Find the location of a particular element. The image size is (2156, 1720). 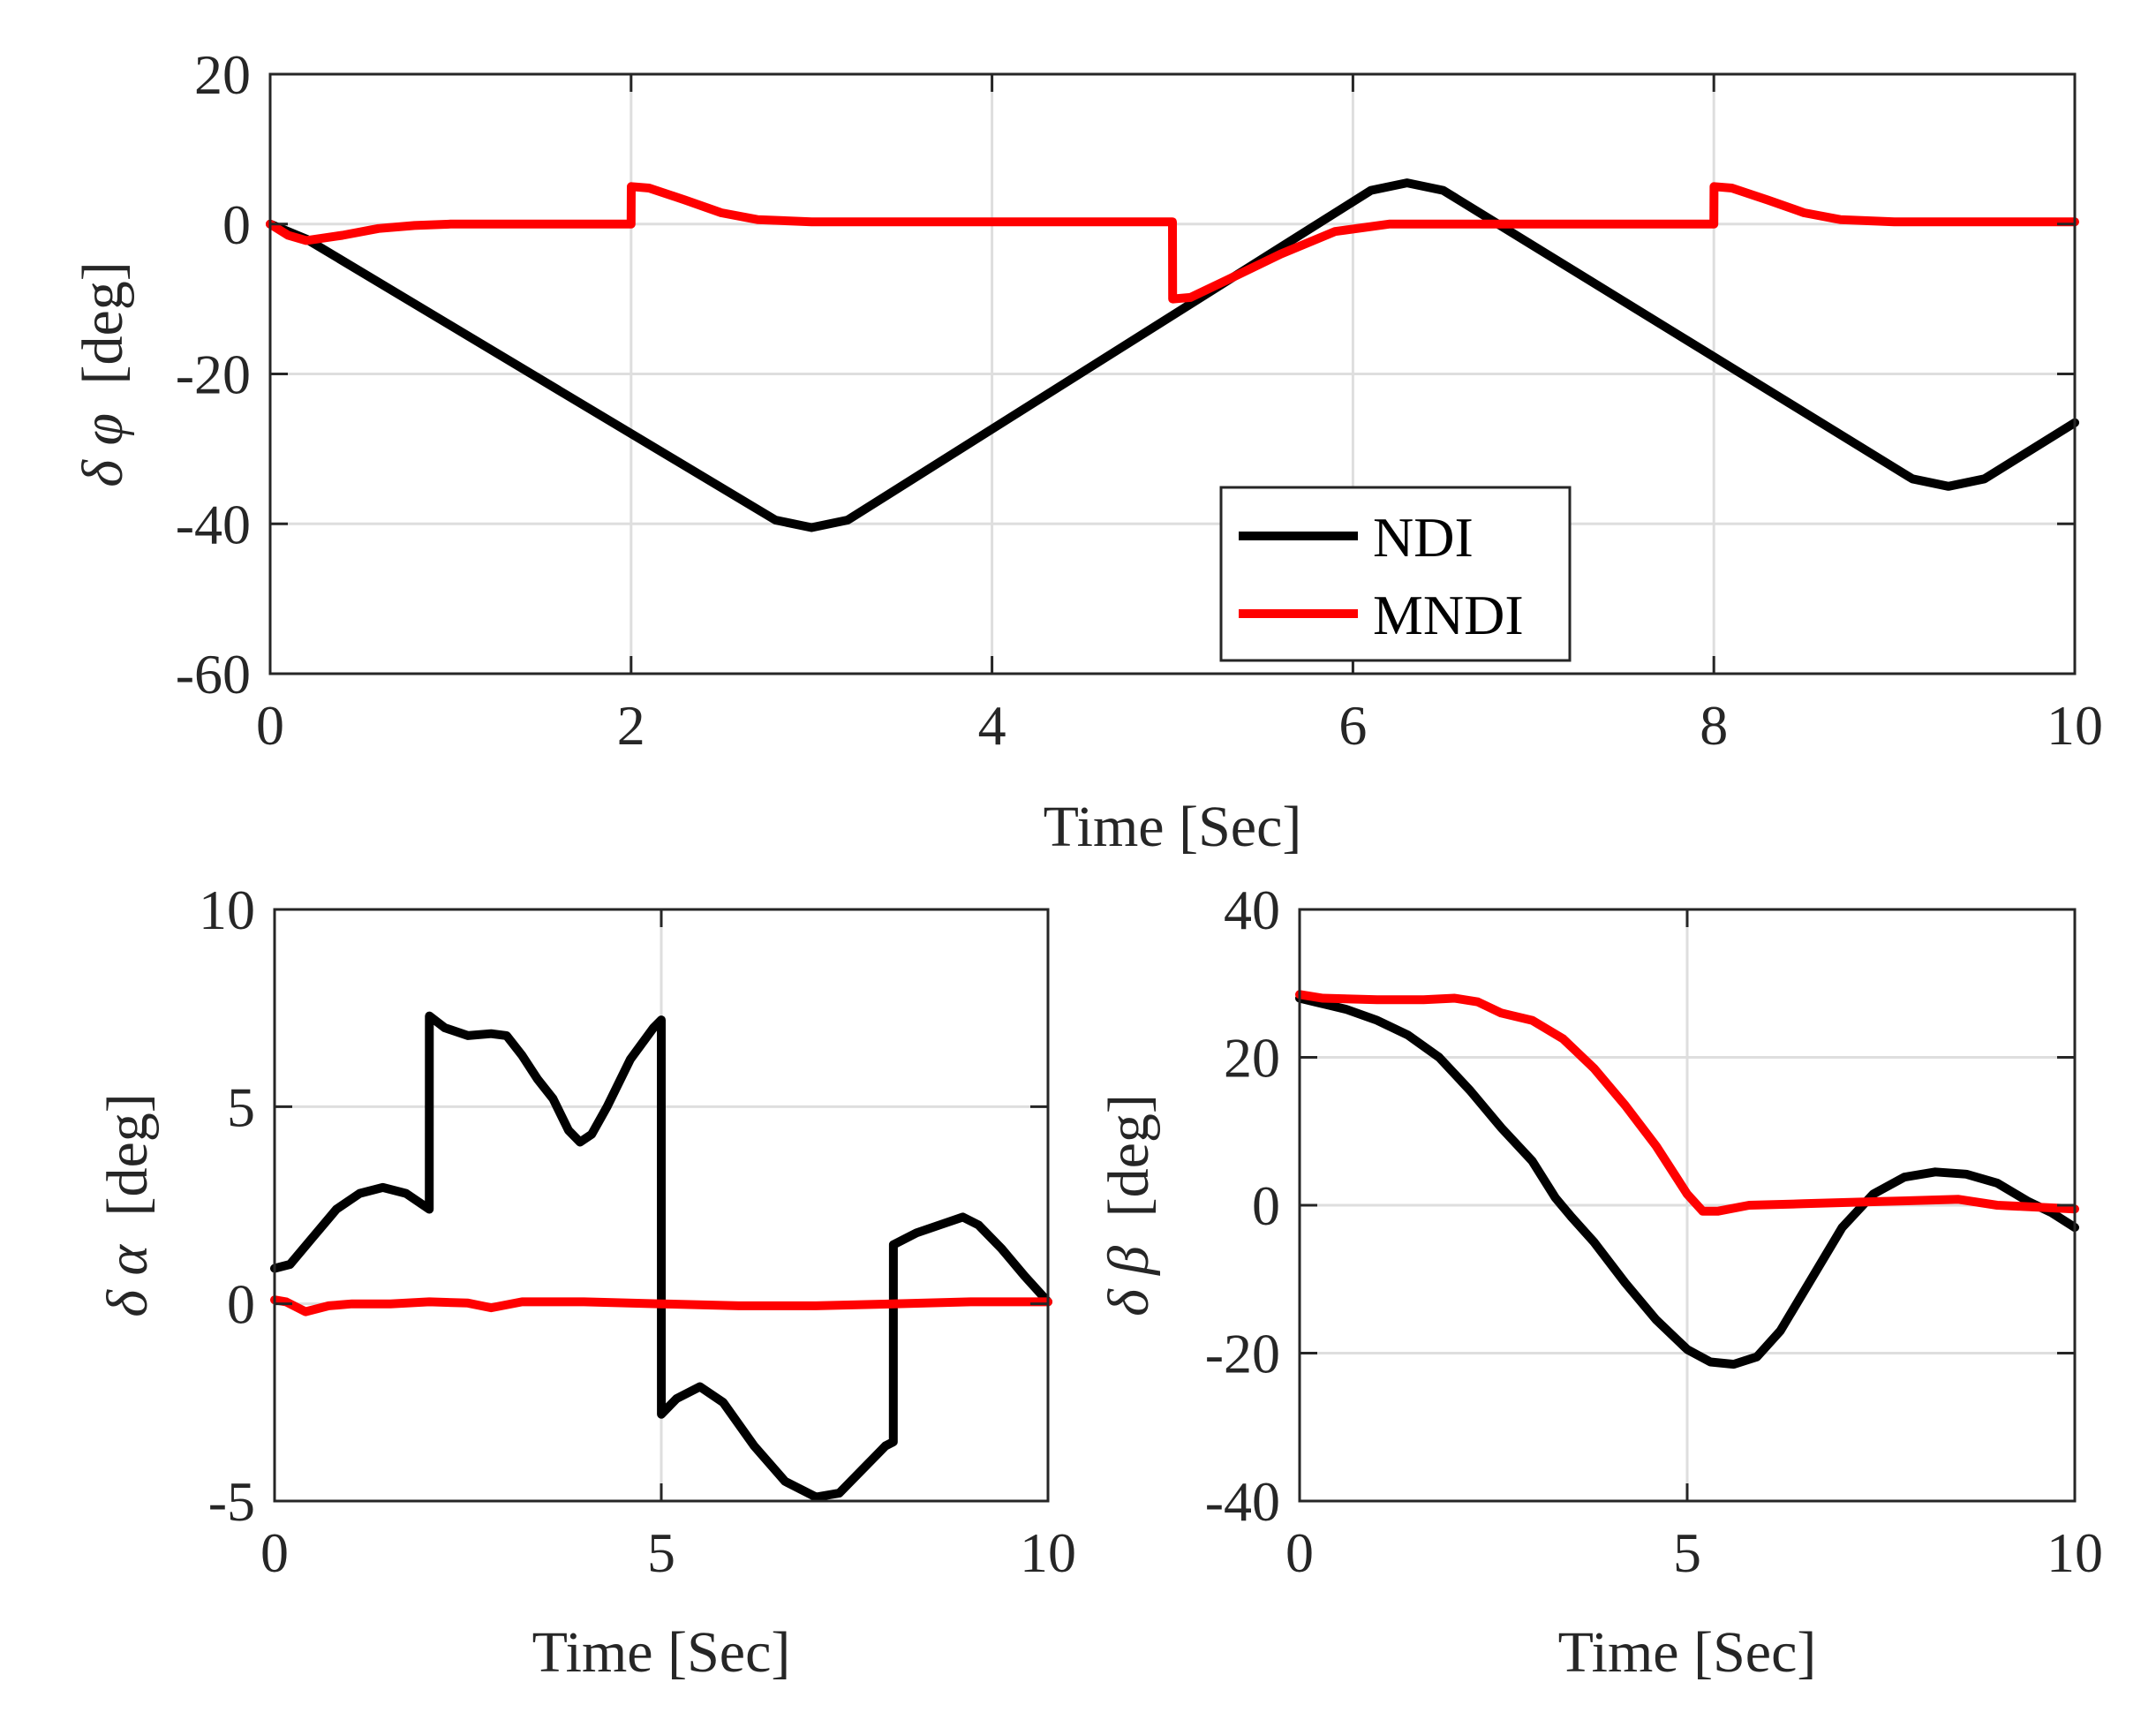

plot-beta-series is located at coordinates (1687, 1179).